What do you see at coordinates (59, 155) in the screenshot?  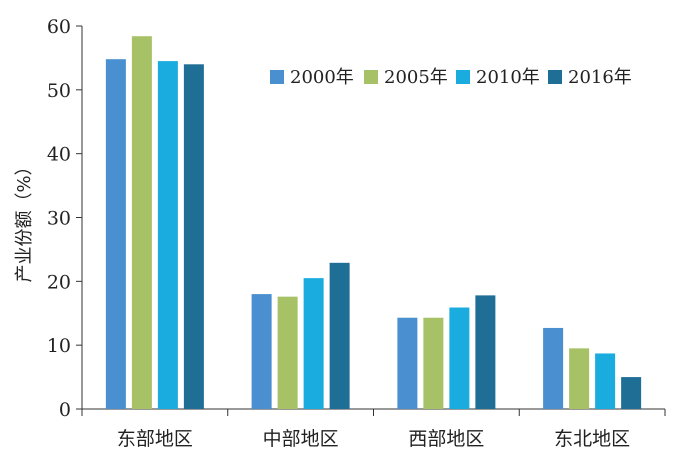 I see `y-tick-label: 40` at bounding box center [59, 155].